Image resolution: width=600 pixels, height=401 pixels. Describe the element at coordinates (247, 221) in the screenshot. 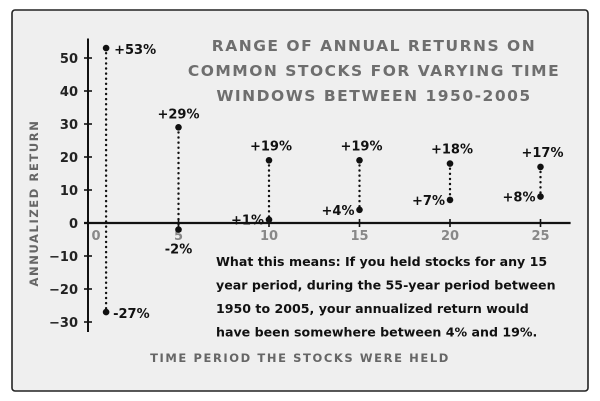

I see `low-data-label: +1%` at that location.